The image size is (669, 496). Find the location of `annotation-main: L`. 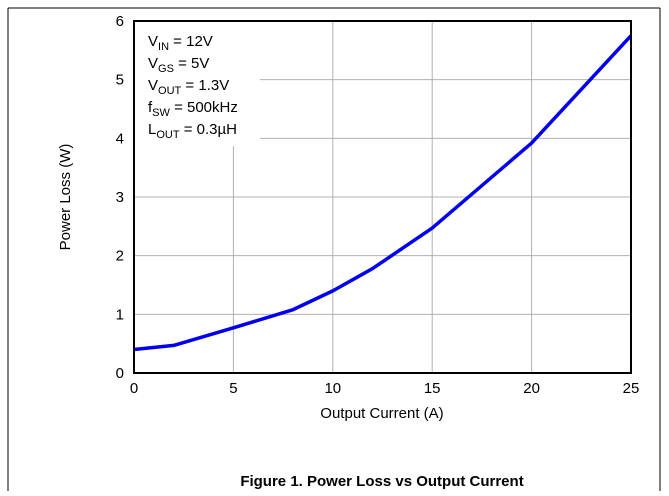

annotation-main: L is located at coordinates (152, 129).